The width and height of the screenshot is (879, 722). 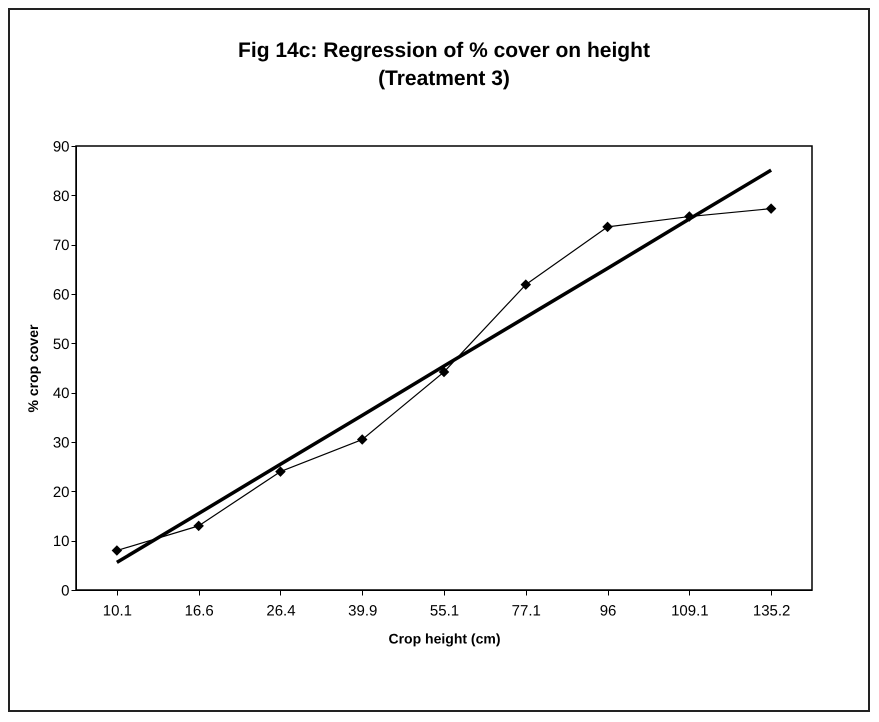 What do you see at coordinates (61, 196) in the screenshot?
I see `y-tick-label: 80` at bounding box center [61, 196].